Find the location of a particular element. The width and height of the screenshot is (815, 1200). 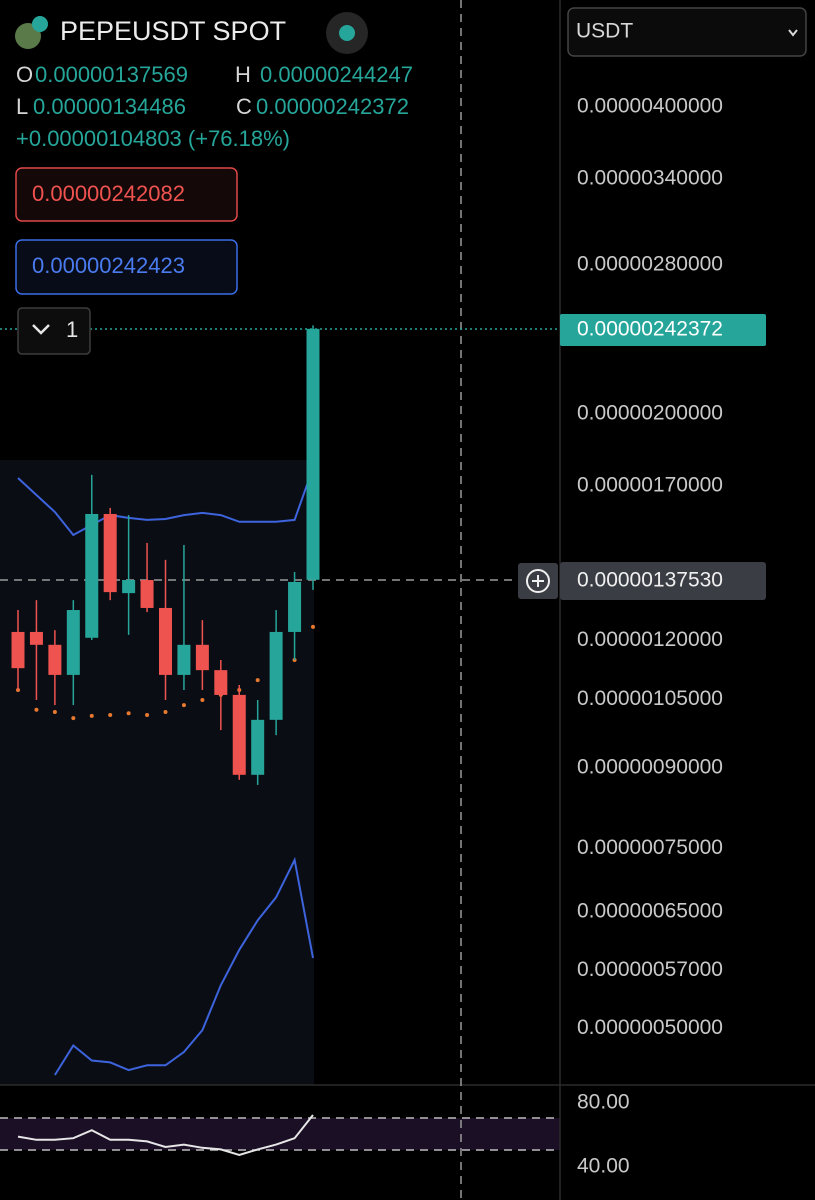

plus-circle is located at coordinates (538, 581).